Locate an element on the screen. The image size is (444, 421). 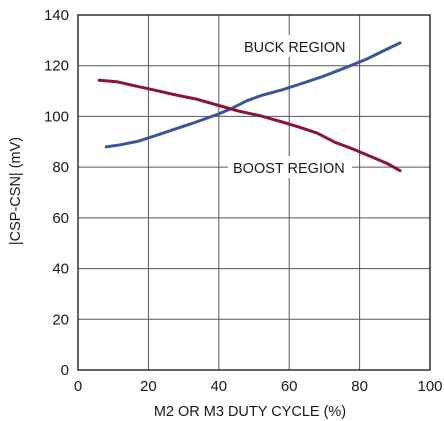
y-tick-label: 60 is located at coordinates (60, 218).